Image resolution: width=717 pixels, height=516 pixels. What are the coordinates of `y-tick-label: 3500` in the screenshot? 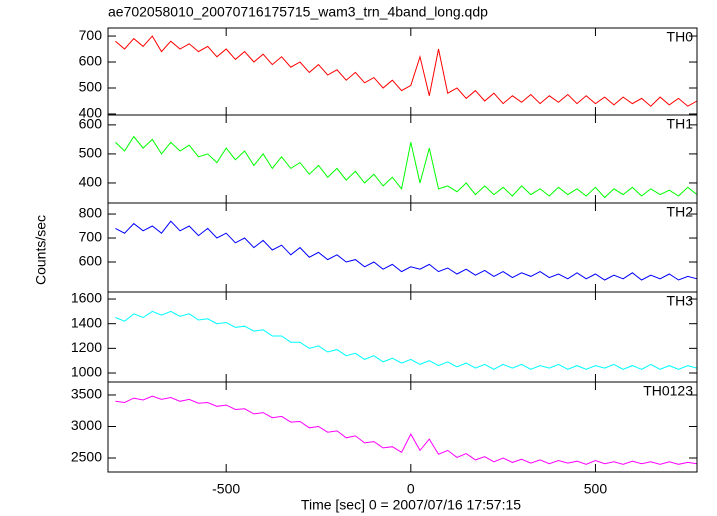 It's located at (86, 394).